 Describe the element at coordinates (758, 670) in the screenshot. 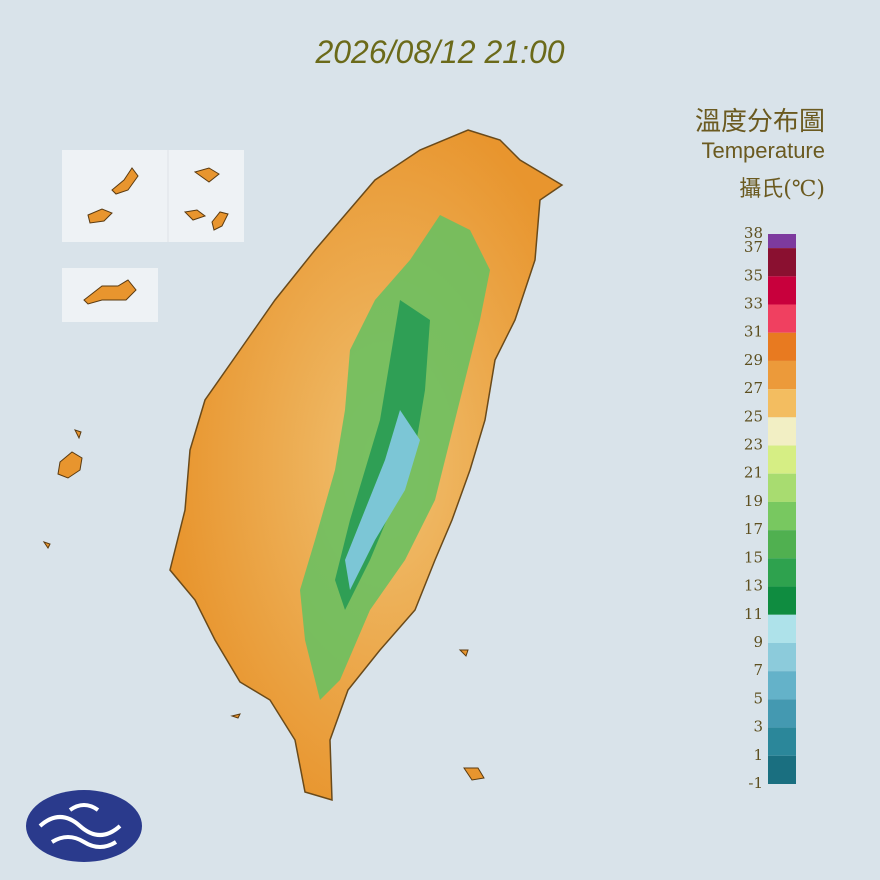

I see `tick-label: 7` at that location.